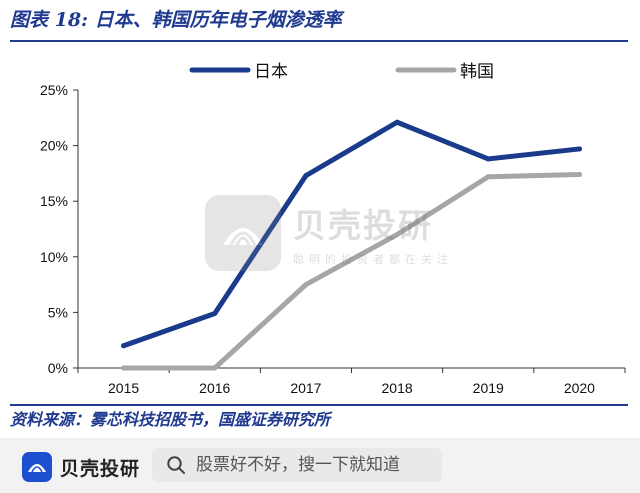  I want to click on x-tick-label: 2018, so click(397, 388).